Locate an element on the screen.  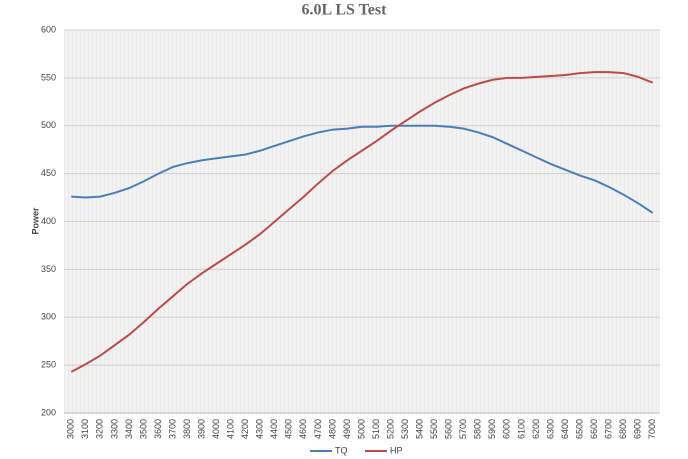
y-tick-label: 250 is located at coordinates (48, 365).